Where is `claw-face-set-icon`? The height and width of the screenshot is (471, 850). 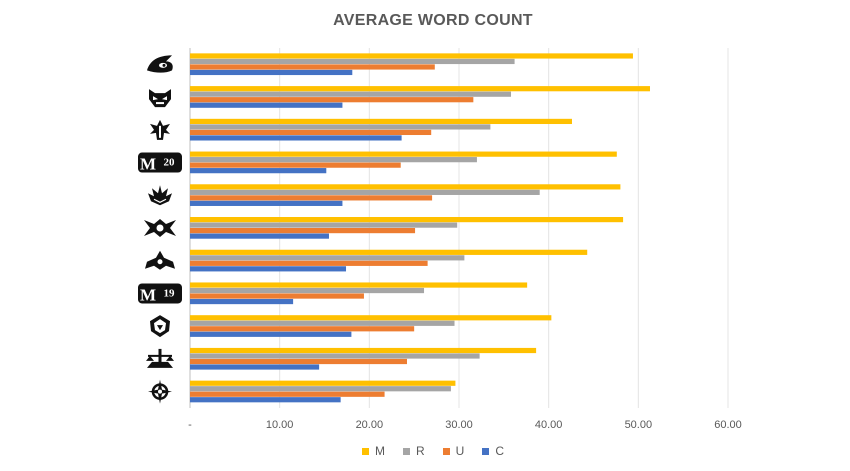
claw-face-set-icon is located at coordinates (160, 64).